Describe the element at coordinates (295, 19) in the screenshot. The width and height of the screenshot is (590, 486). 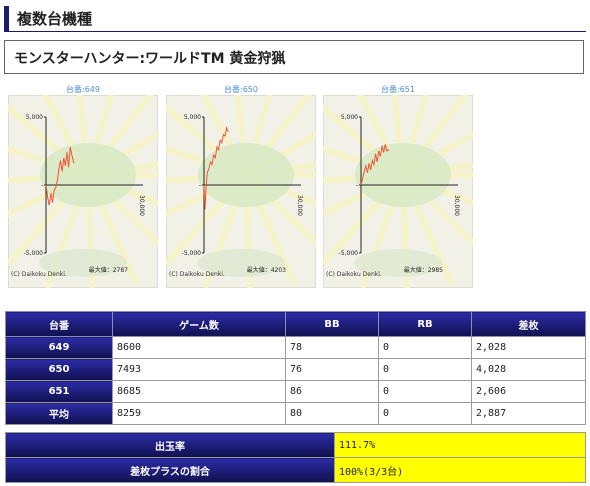
I see `section-title: 複数台機種` at that location.